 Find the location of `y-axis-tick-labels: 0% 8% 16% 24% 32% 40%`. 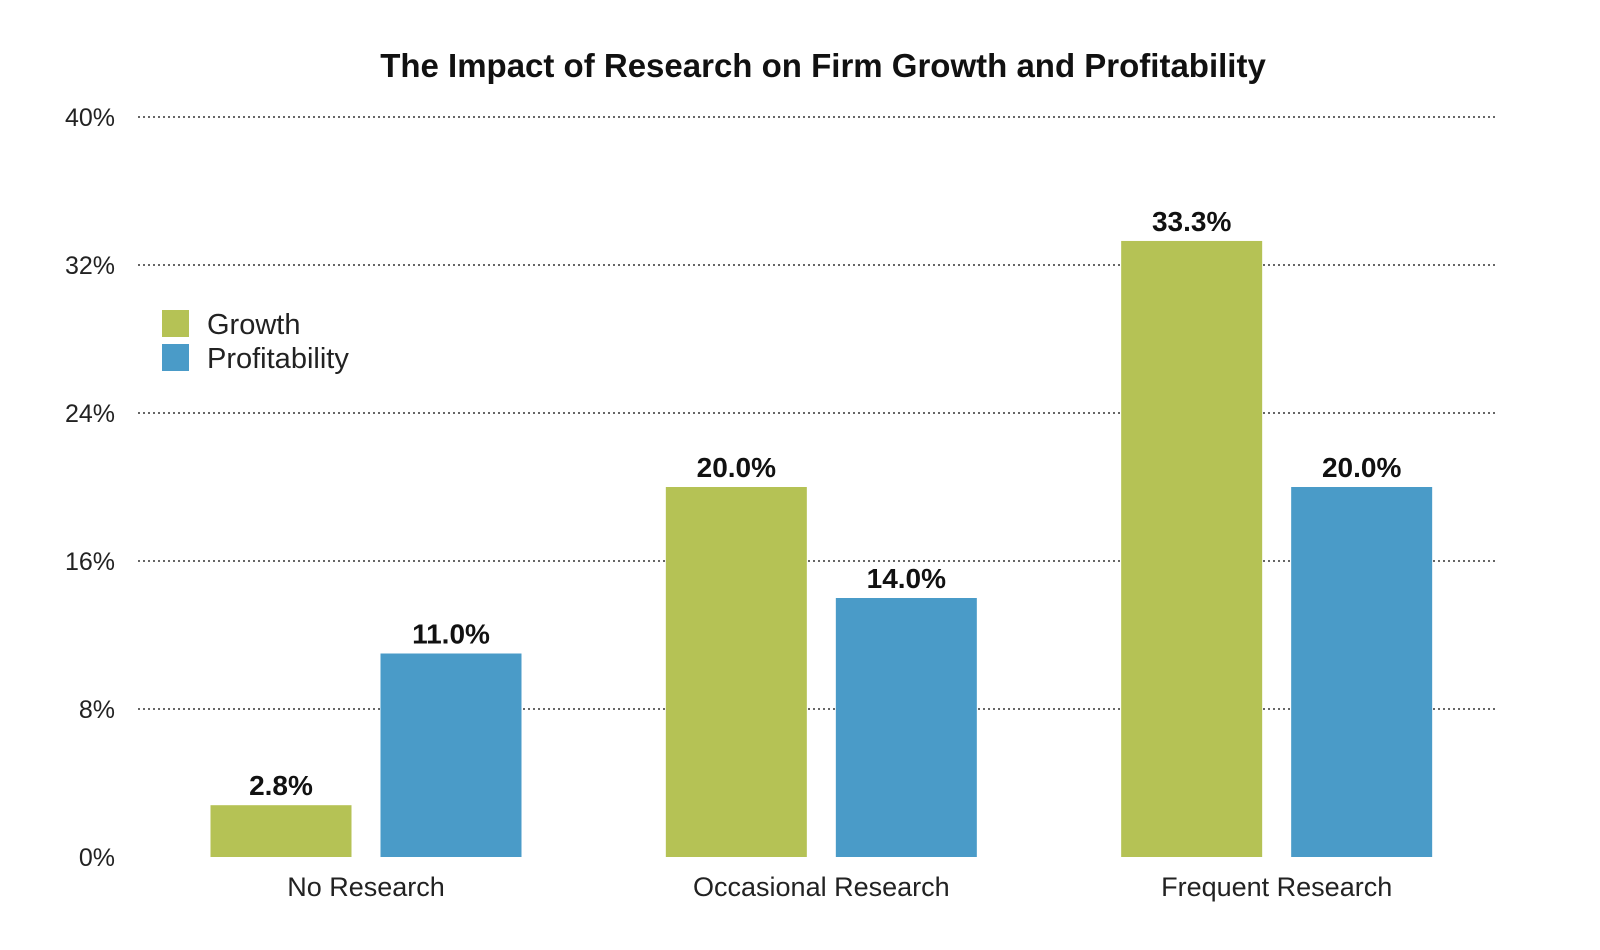

y-axis-tick-labels: 0% 8% 16% 24% 32% 40% is located at coordinates (90, 488).